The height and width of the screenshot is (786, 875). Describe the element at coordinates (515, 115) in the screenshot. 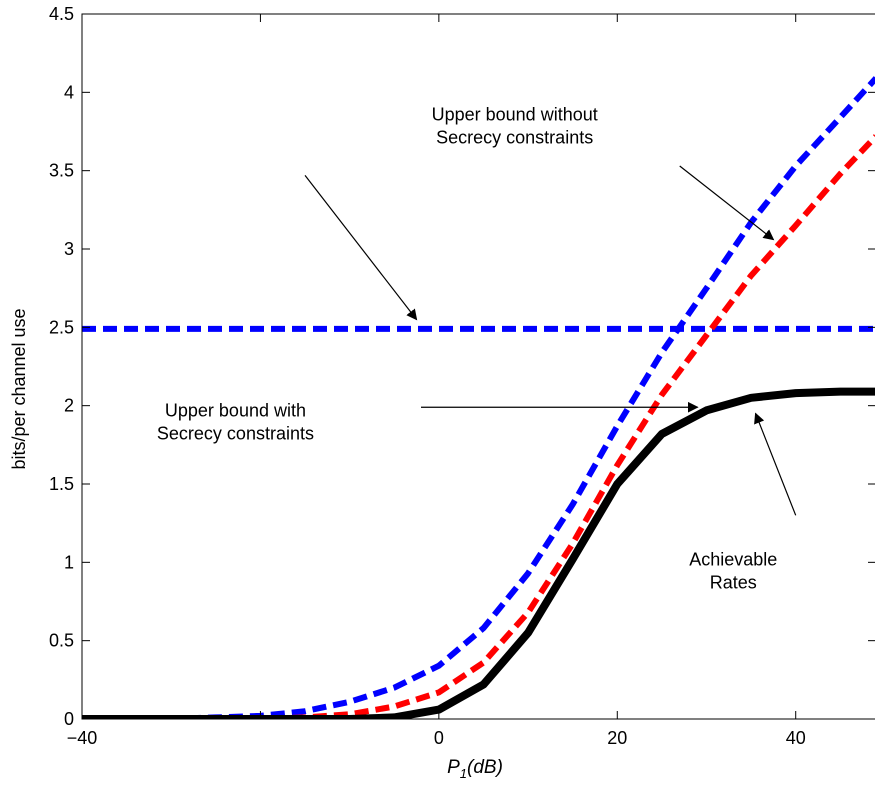

I see `annotation-line: Upper bound without` at that location.